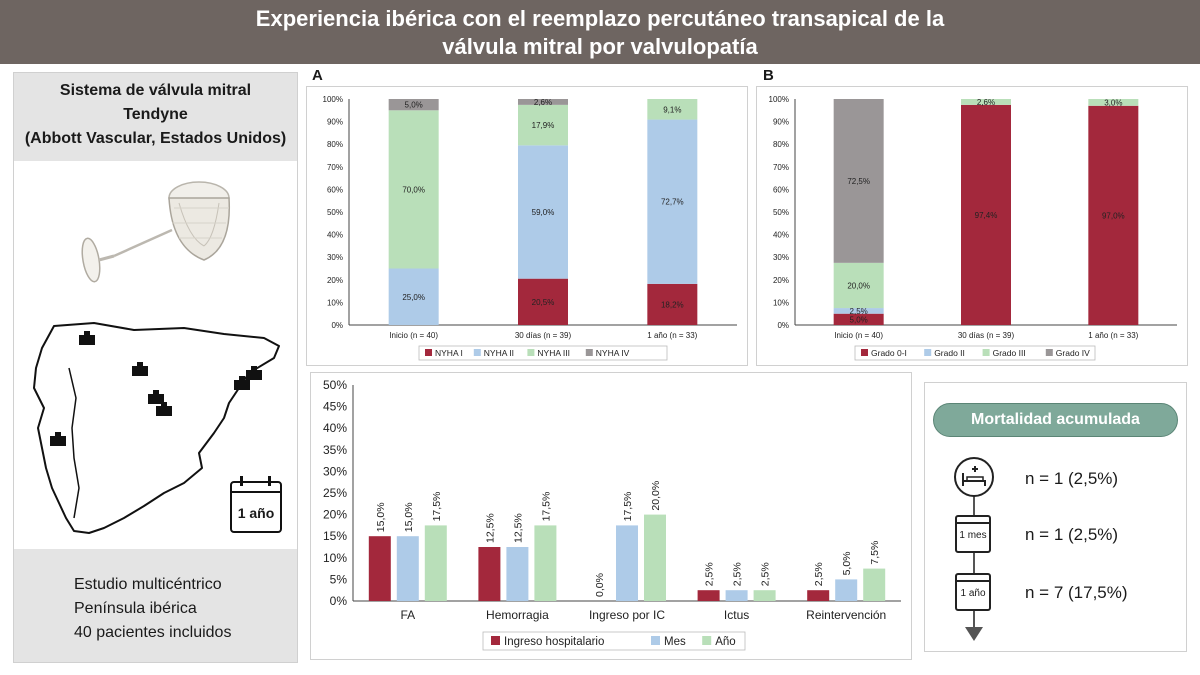  I want to click on data-label: 97,4%, so click(986, 215).